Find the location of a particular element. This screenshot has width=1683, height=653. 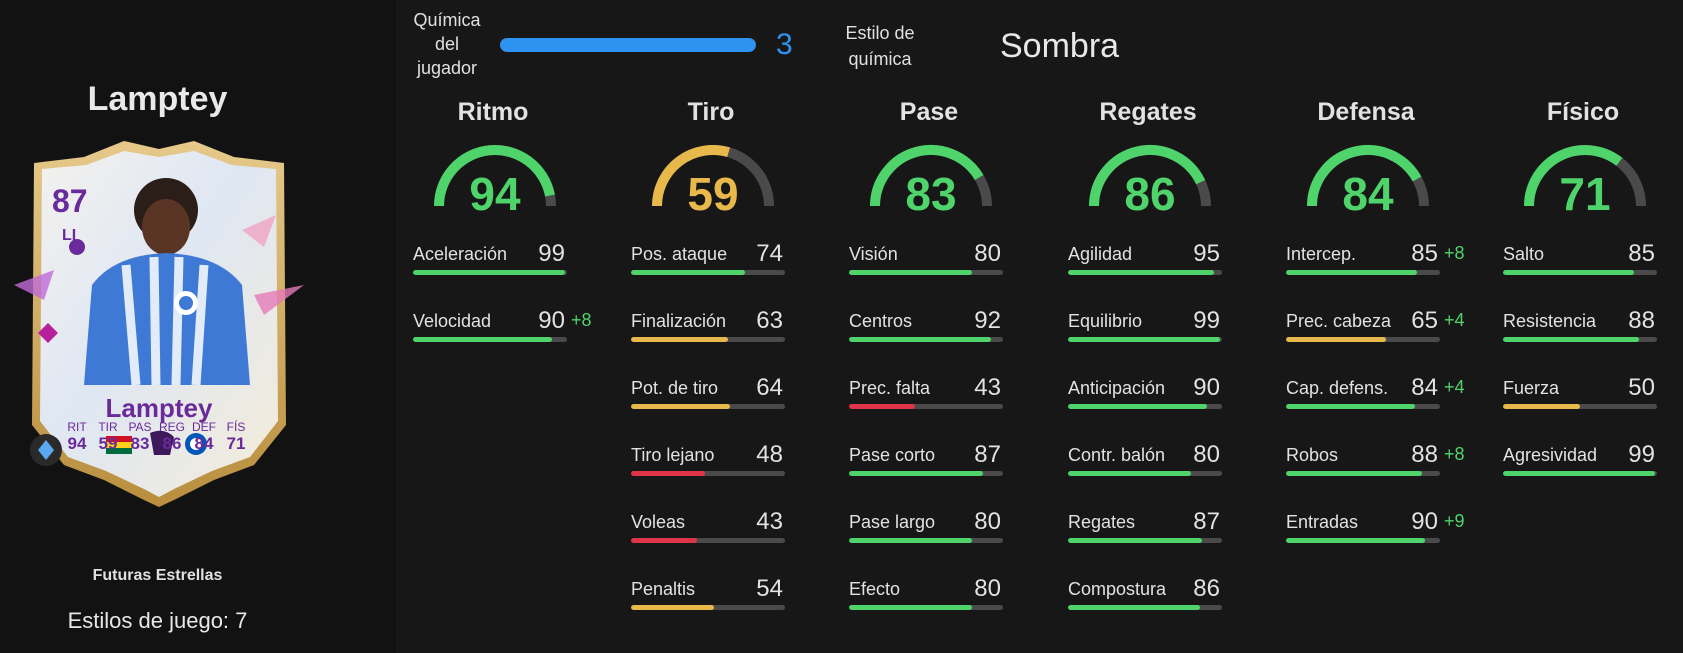

card-stat-def: DEF 84 is located at coordinates (204, 437).